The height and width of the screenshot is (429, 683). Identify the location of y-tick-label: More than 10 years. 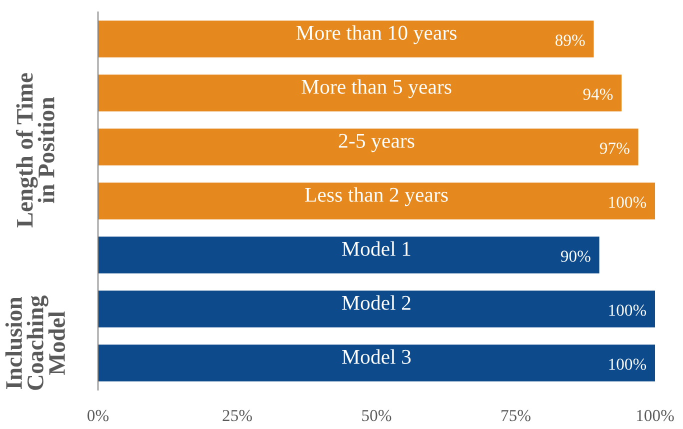
(376, 34).